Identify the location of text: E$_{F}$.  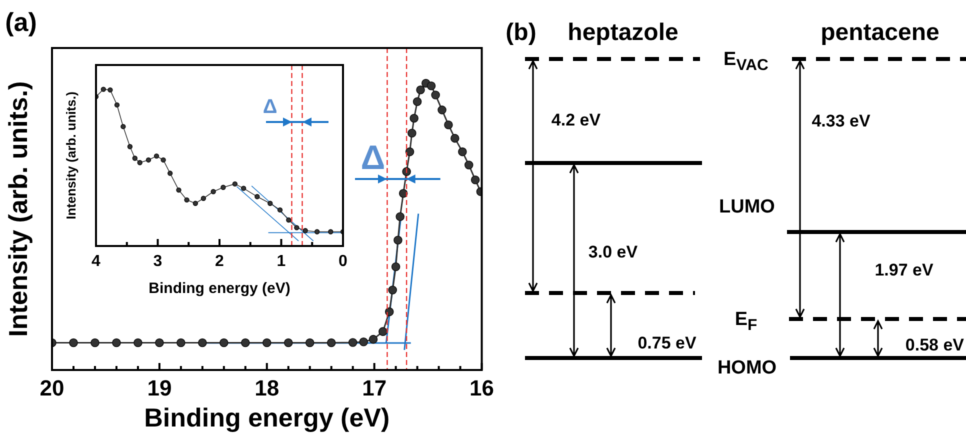
(746, 321).